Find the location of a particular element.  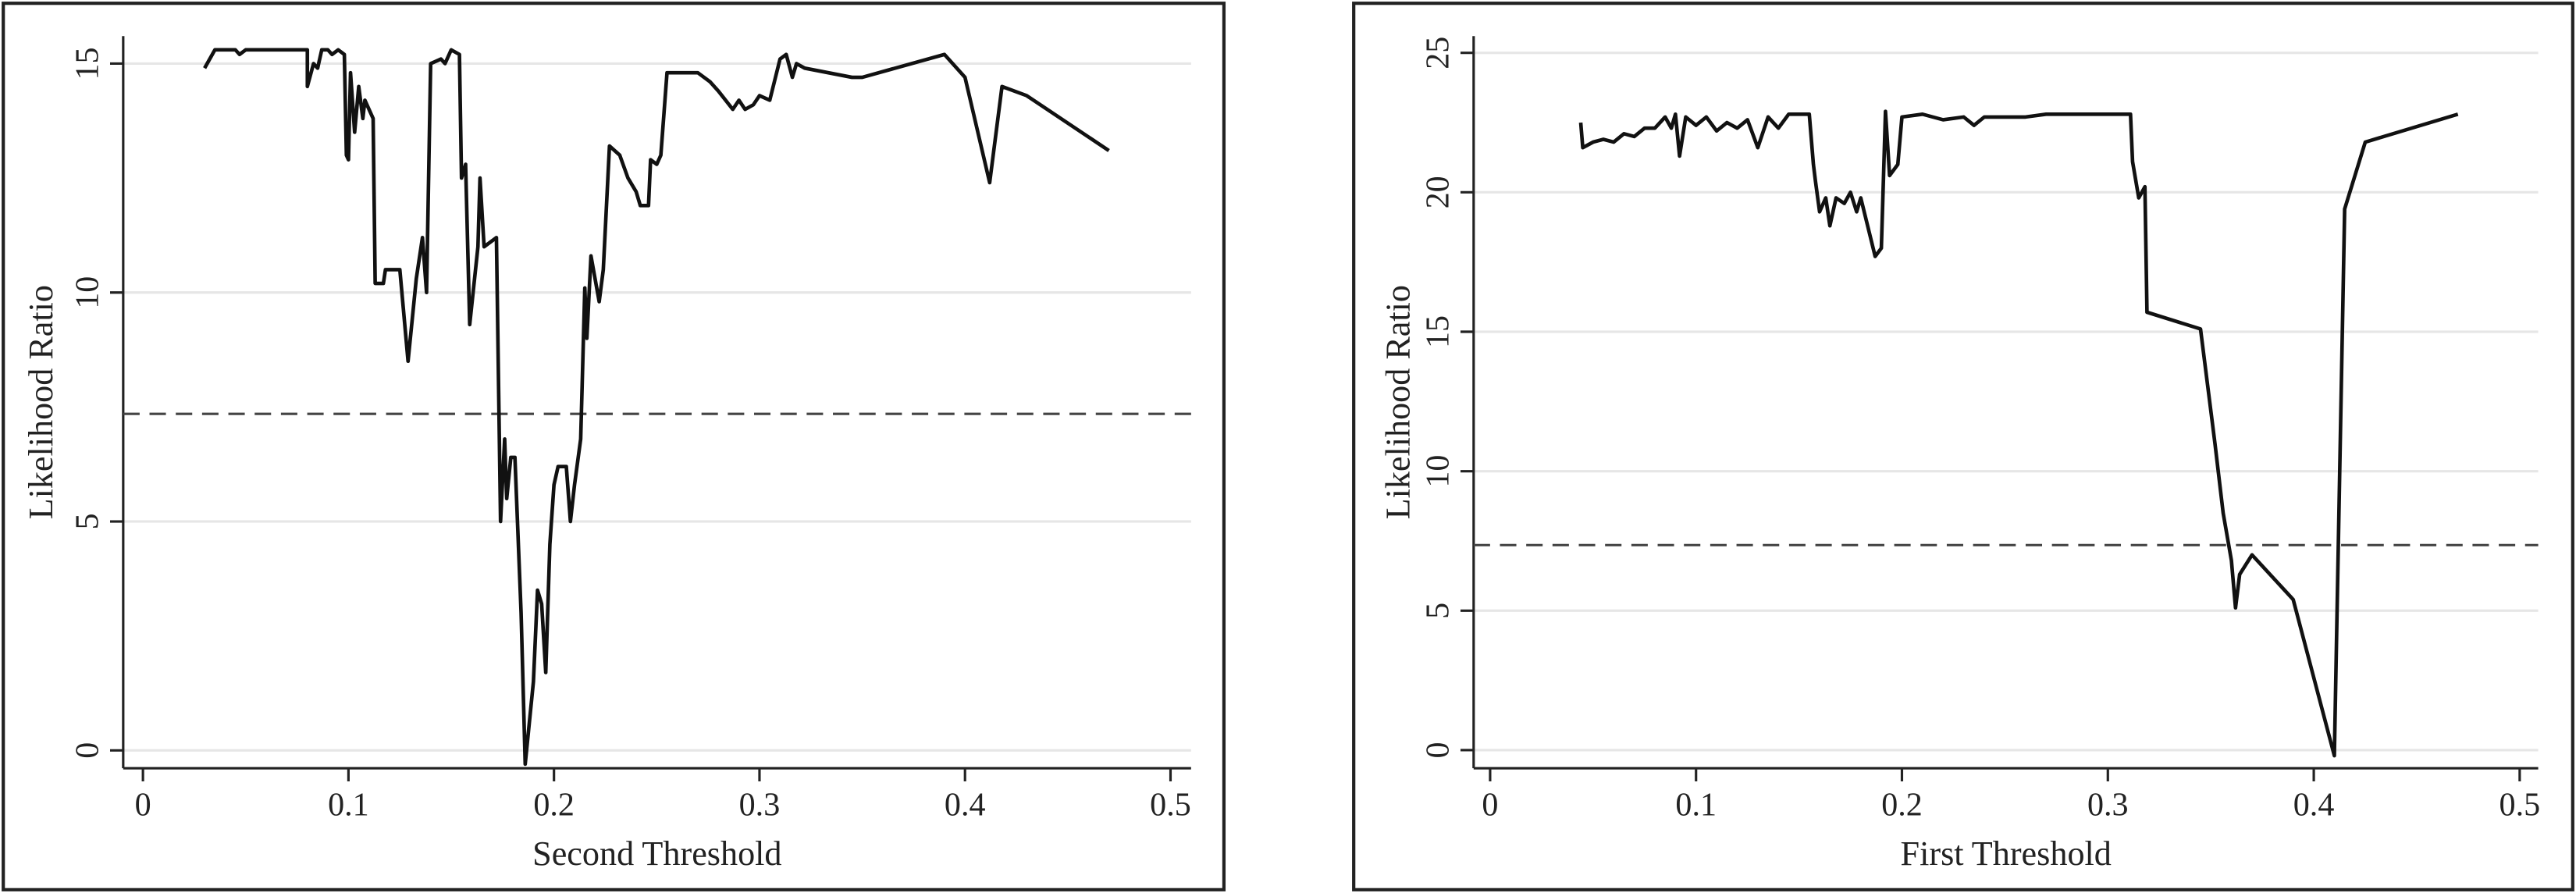

x-axis-label: First Threshold is located at coordinates (2006, 854).